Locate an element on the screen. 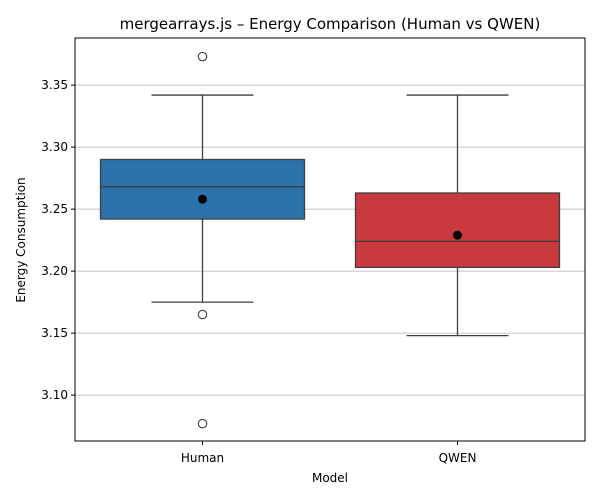 The image size is (600, 500). y-tick-label: 3.15 is located at coordinates (54, 333).